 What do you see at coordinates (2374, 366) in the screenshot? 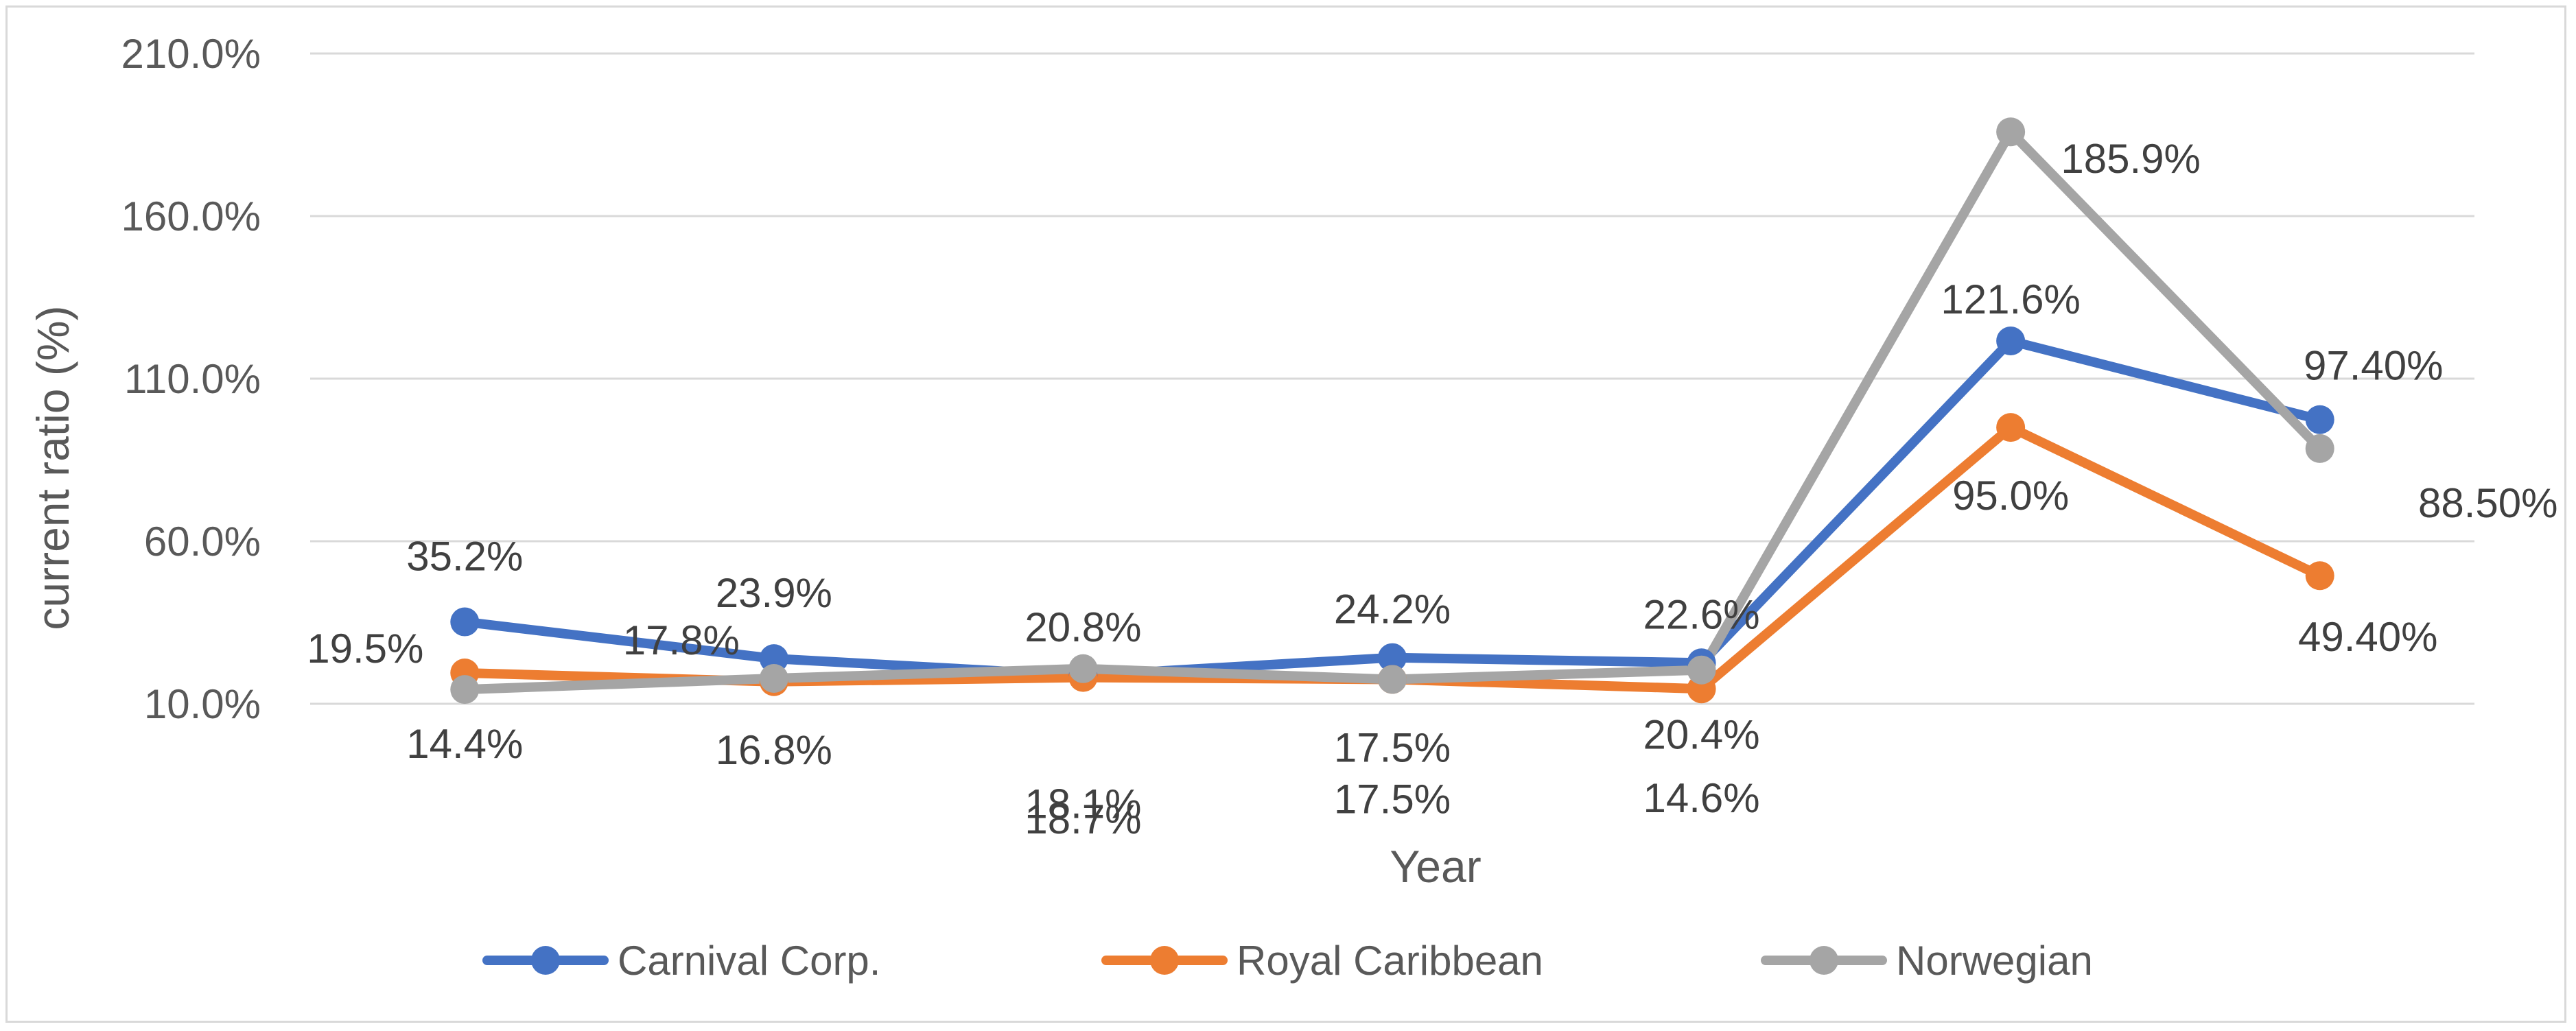
I see `data-label-carnival-corp: 97.40%` at bounding box center [2374, 366].